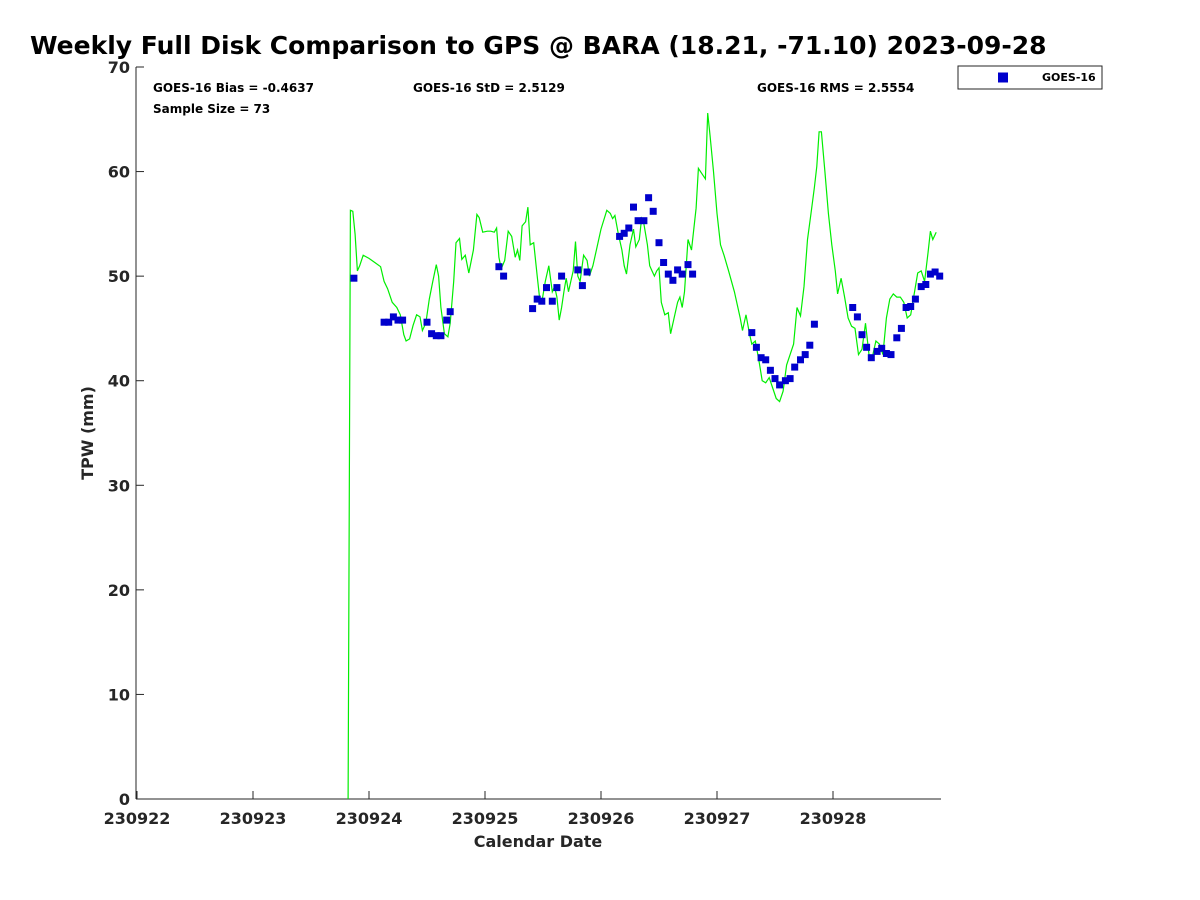 This screenshot has width=1200, height=900. I want to click on legend-box, so click(1030, 77).